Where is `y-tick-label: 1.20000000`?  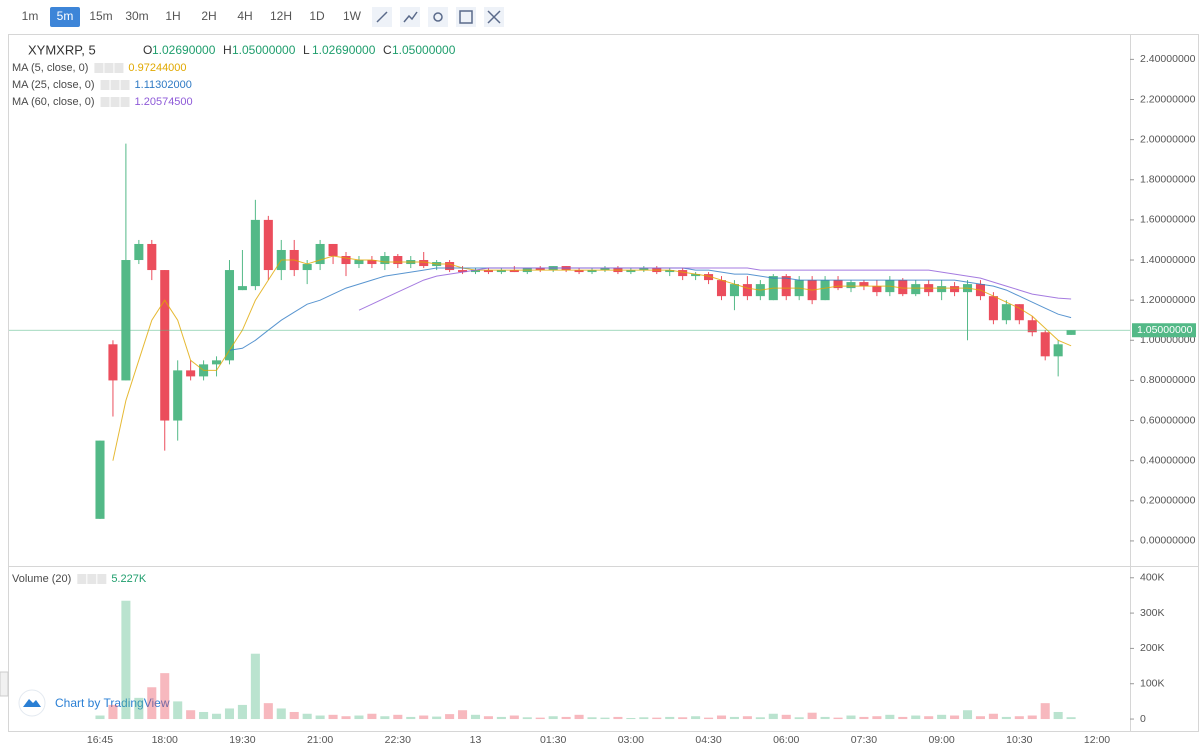 y-tick-label: 1.20000000 is located at coordinates (1168, 300).